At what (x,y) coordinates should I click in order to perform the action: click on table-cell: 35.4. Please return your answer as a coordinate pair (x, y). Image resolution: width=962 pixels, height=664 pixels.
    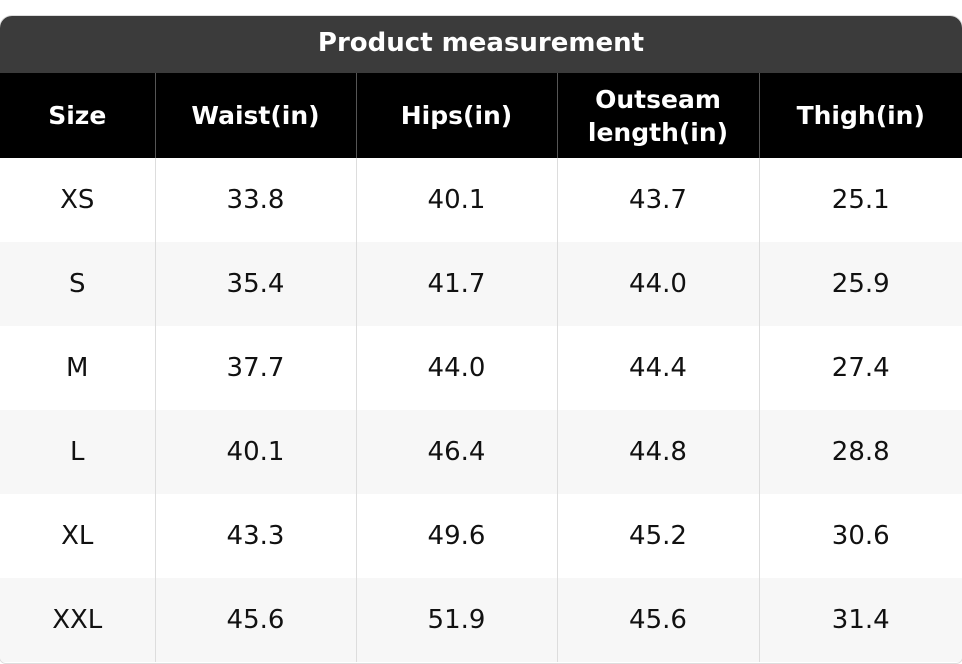
    Looking at the image, I should click on (255, 284).